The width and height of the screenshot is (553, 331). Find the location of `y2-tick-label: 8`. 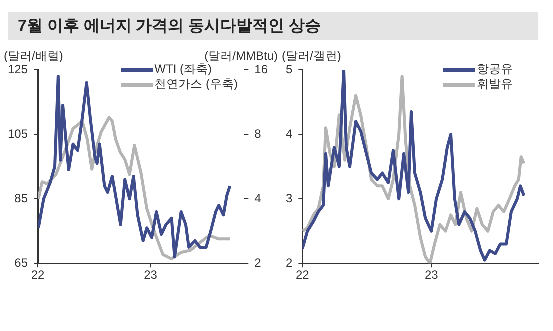

y2-tick-label: 8 is located at coordinates (258, 133).